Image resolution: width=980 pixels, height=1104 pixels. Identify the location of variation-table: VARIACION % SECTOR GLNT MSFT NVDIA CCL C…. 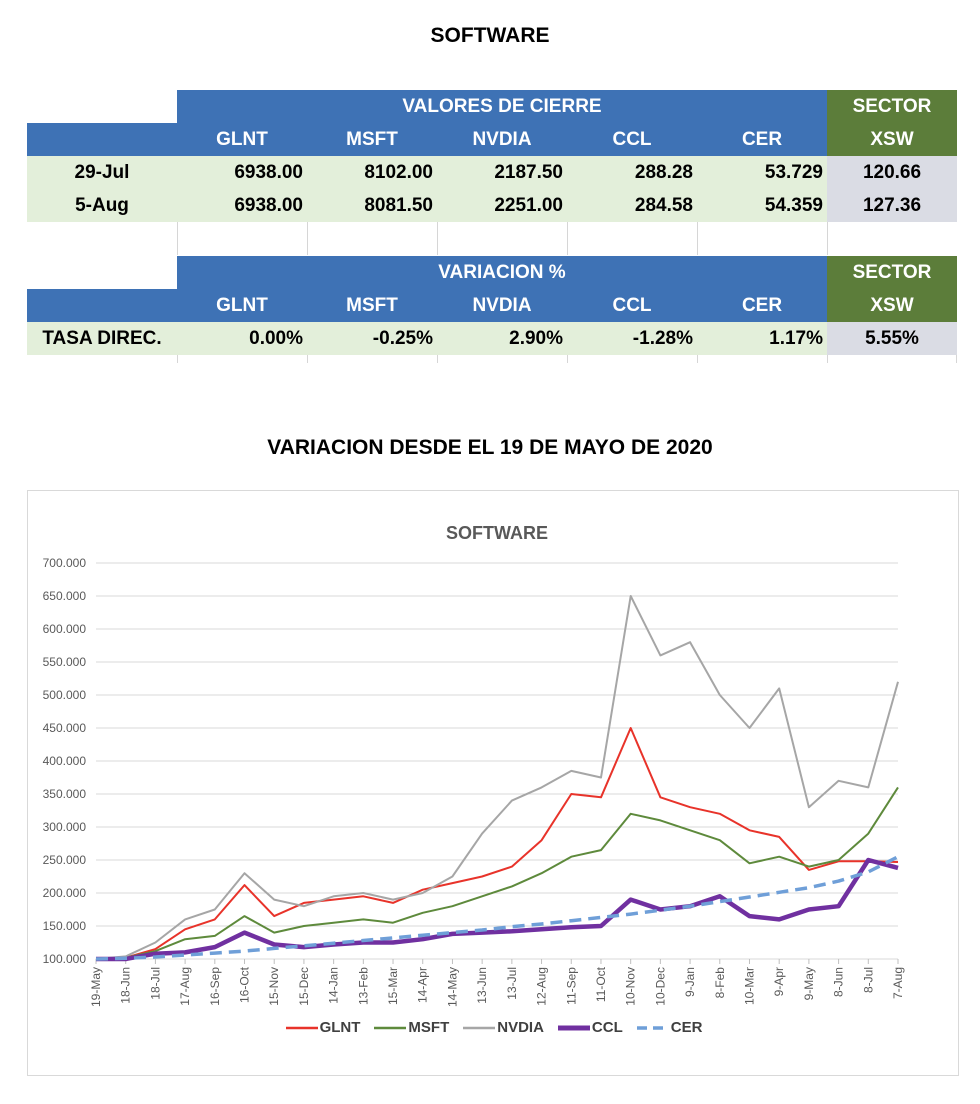
(492, 305).